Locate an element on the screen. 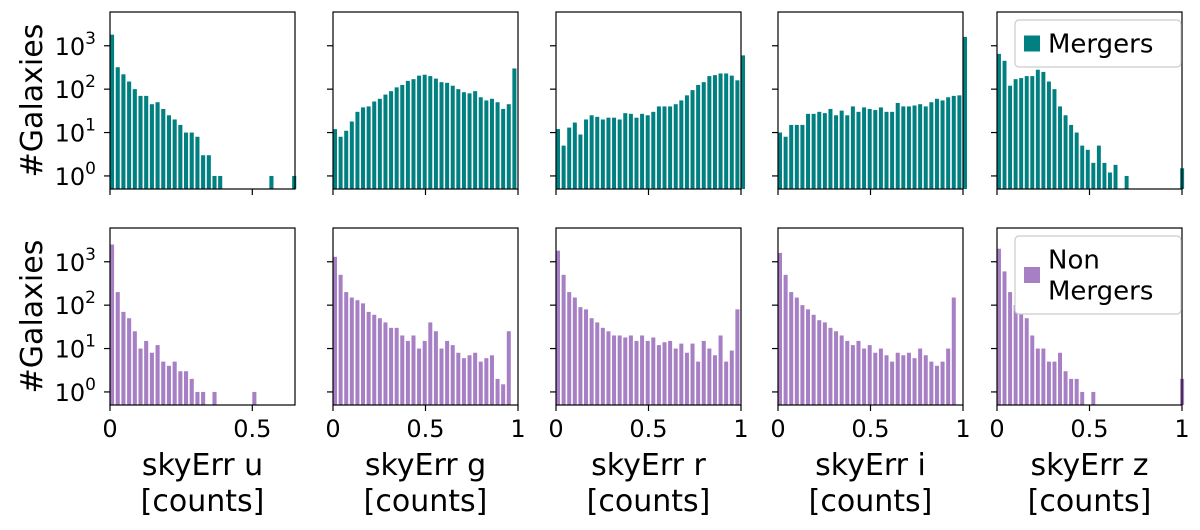 This screenshot has width=1200, height=530. x-axis-label-u: skyErr u is located at coordinates (202, 465).